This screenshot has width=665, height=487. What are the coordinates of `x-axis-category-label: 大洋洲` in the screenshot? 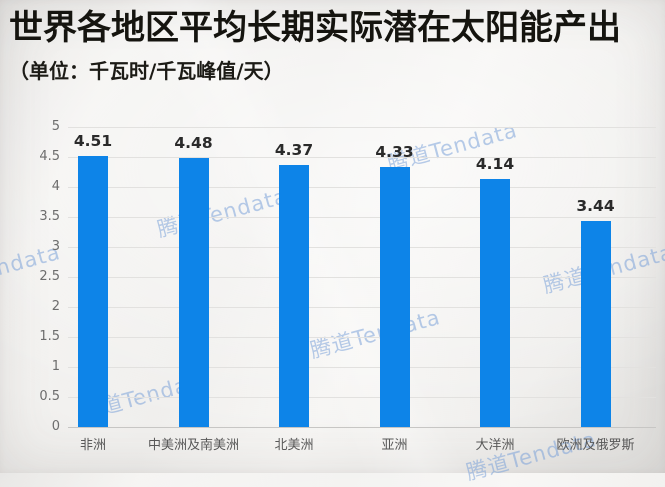 It's located at (495, 445).